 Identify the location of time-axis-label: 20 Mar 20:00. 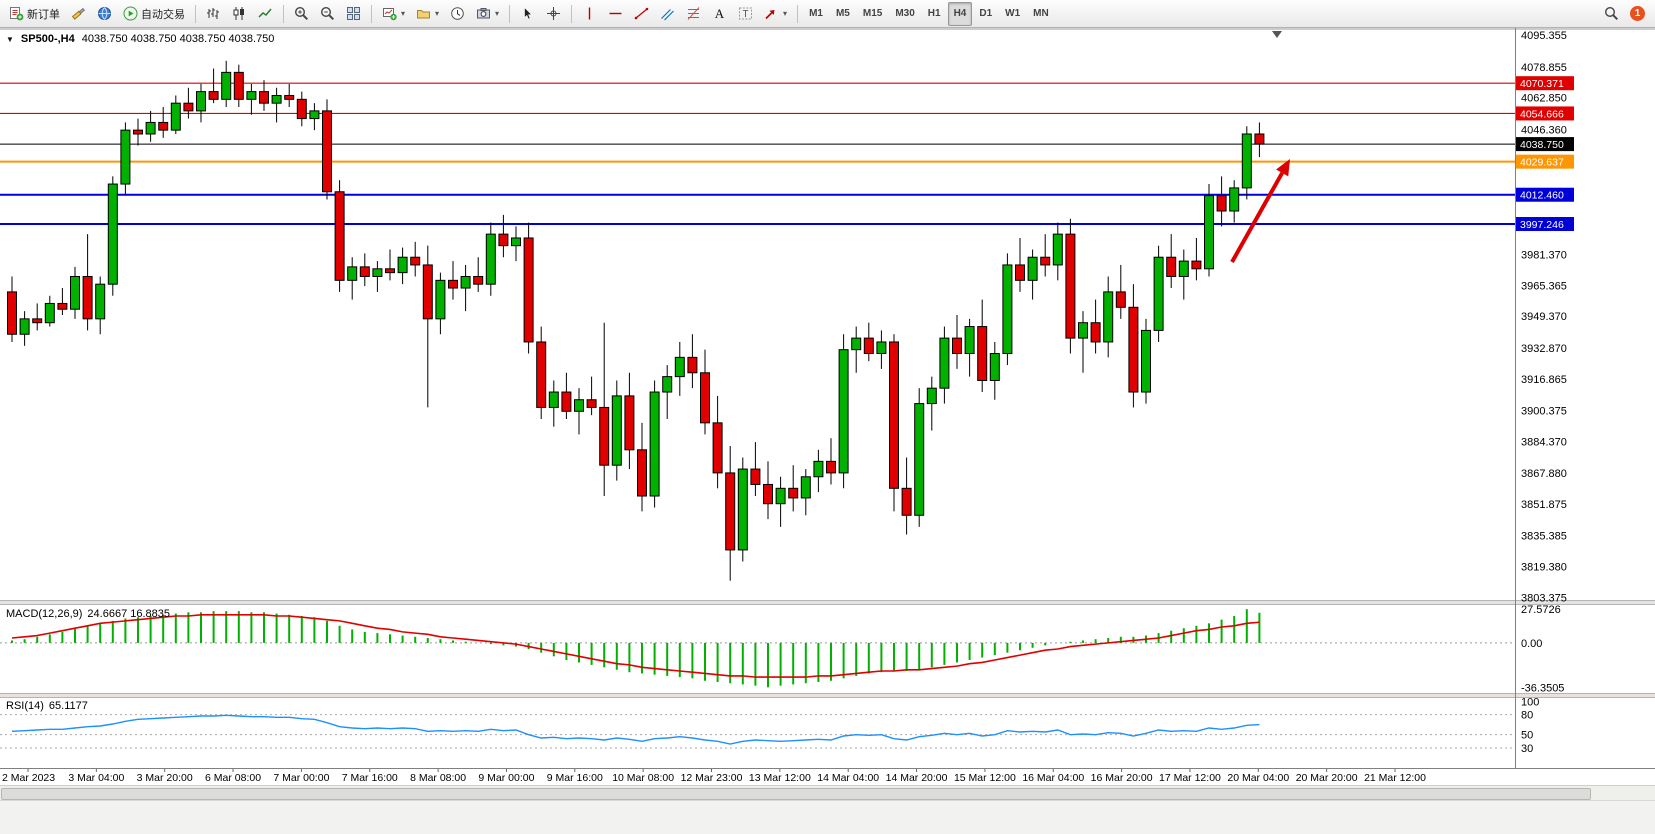
(1327, 778).